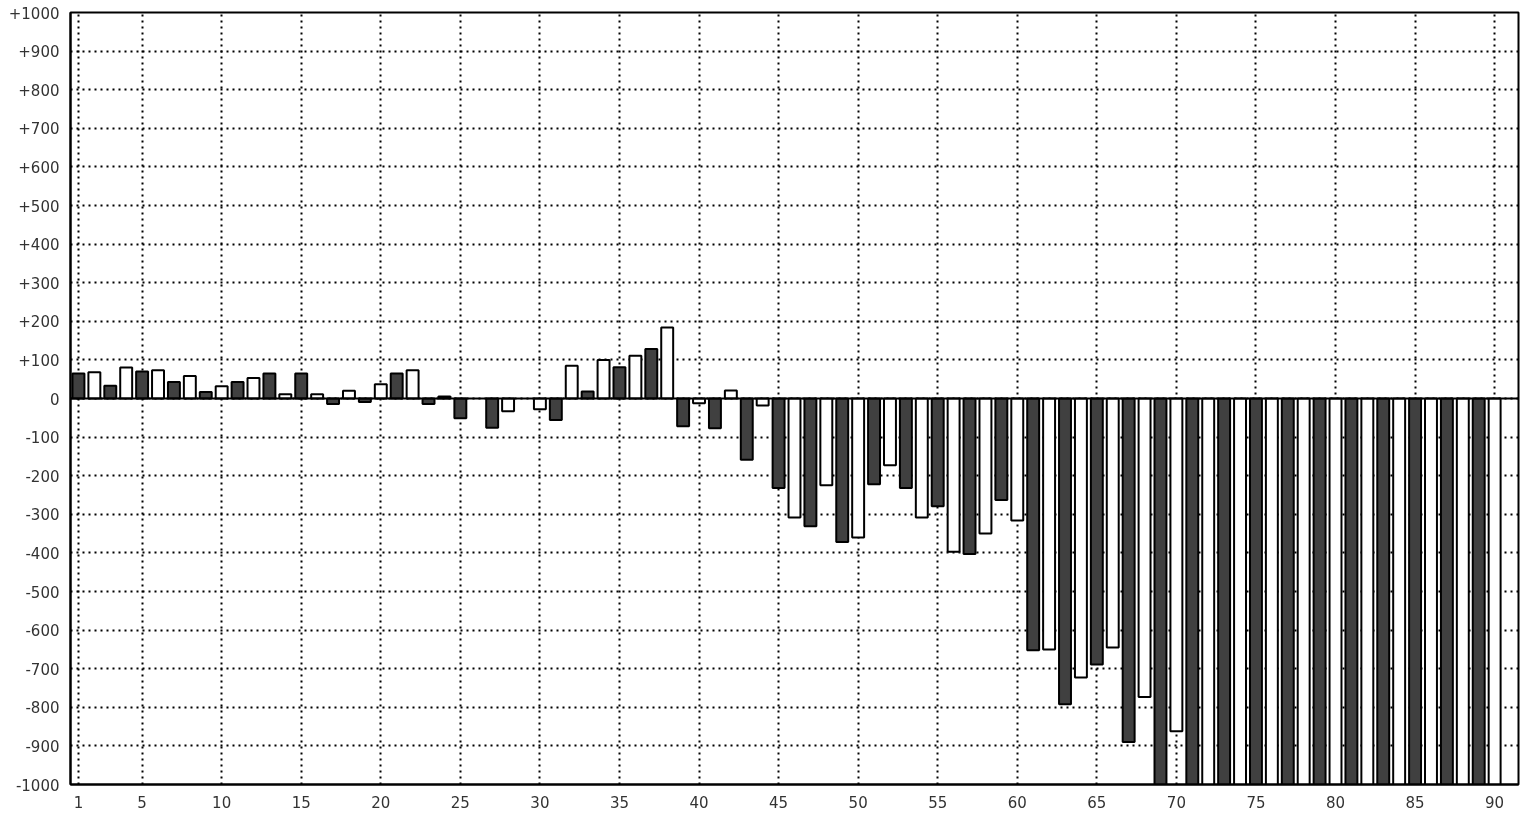 The width and height of the screenshot is (1540, 814). What do you see at coordinates (39, 129) in the screenshot?
I see `y-tick-label: +700` at bounding box center [39, 129].